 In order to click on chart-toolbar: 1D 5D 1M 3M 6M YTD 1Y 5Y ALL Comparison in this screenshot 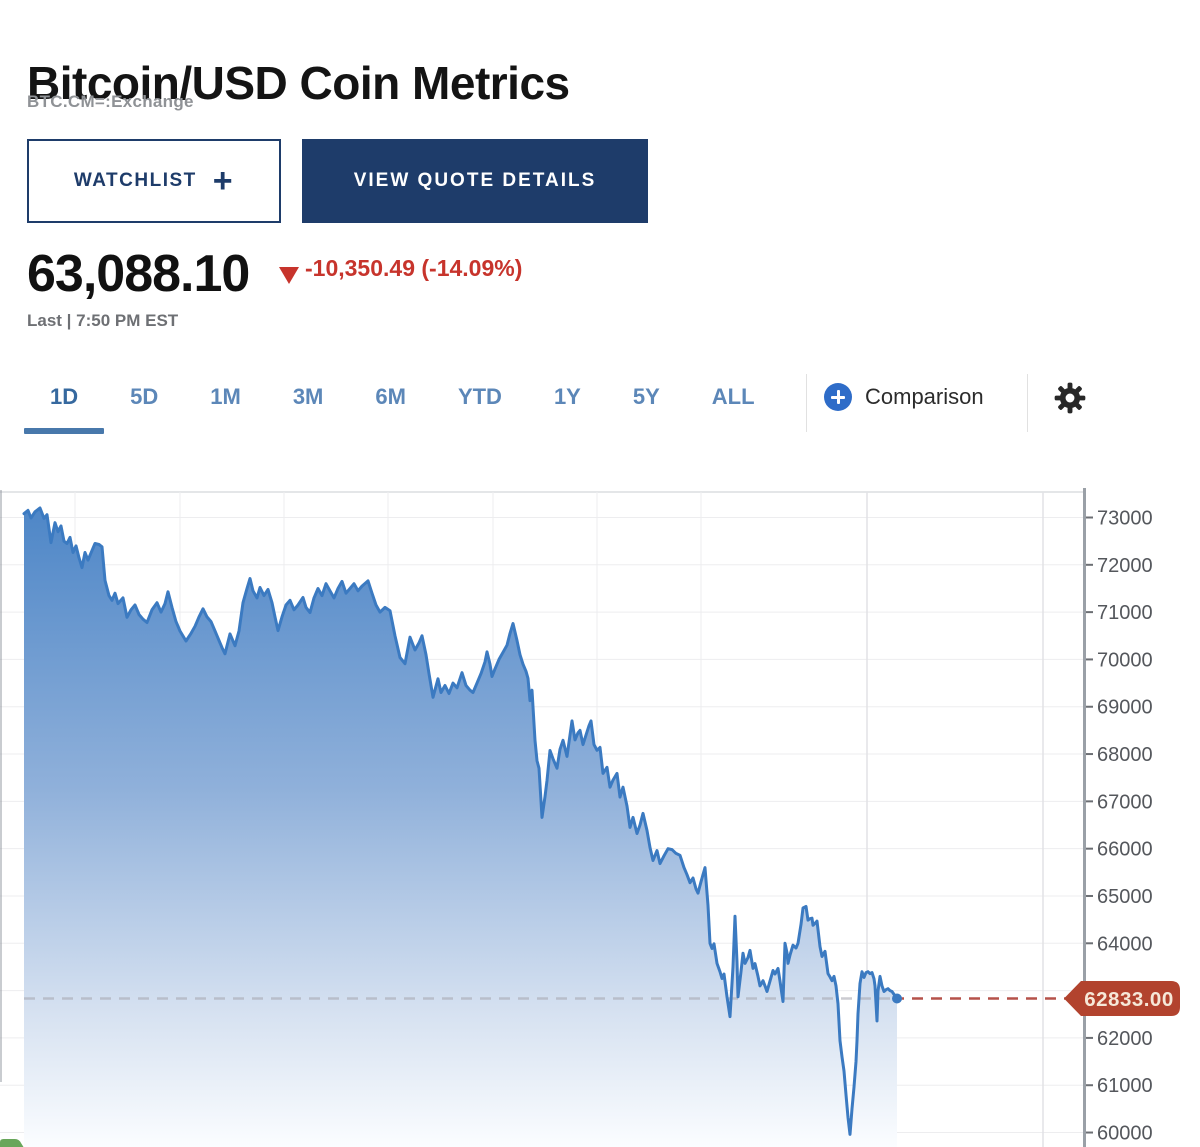, I will do `click(600, 403)`.